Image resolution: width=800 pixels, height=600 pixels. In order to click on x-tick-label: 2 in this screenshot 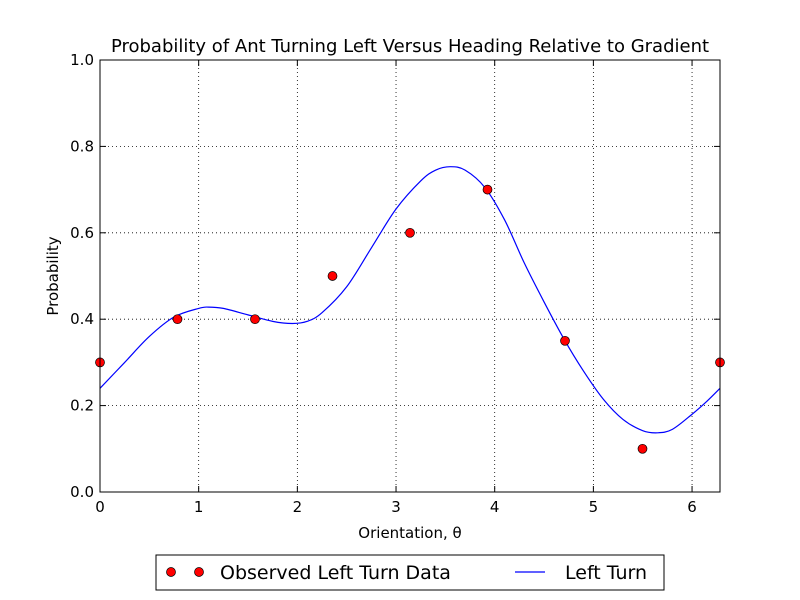, I will do `click(298, 507)`.